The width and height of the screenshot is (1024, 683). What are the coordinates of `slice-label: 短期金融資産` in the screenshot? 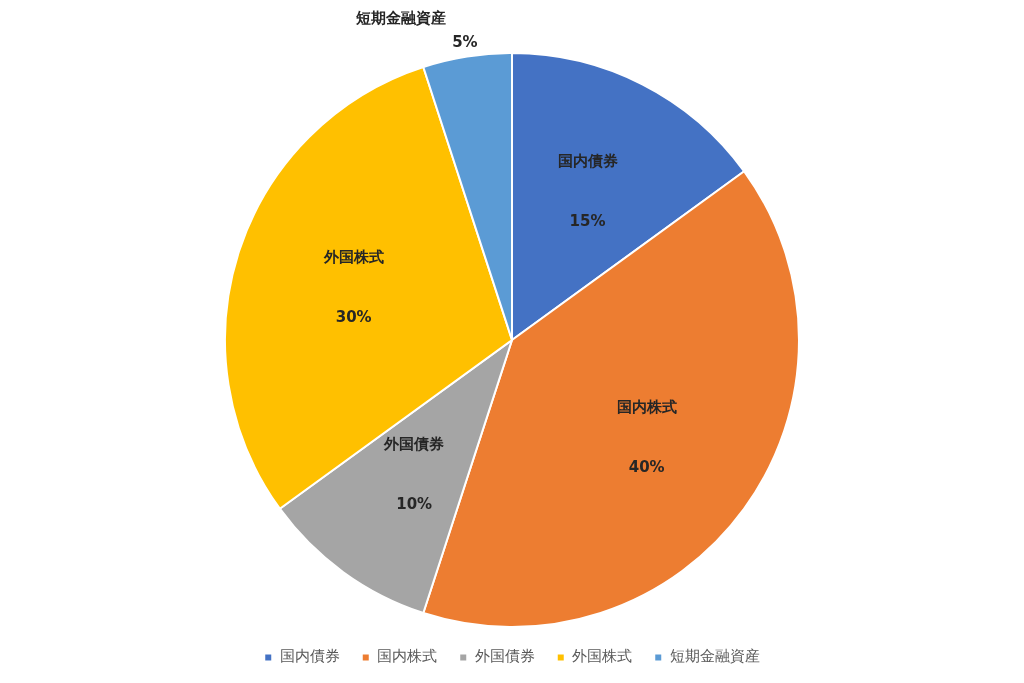 It's located at (401, 17).